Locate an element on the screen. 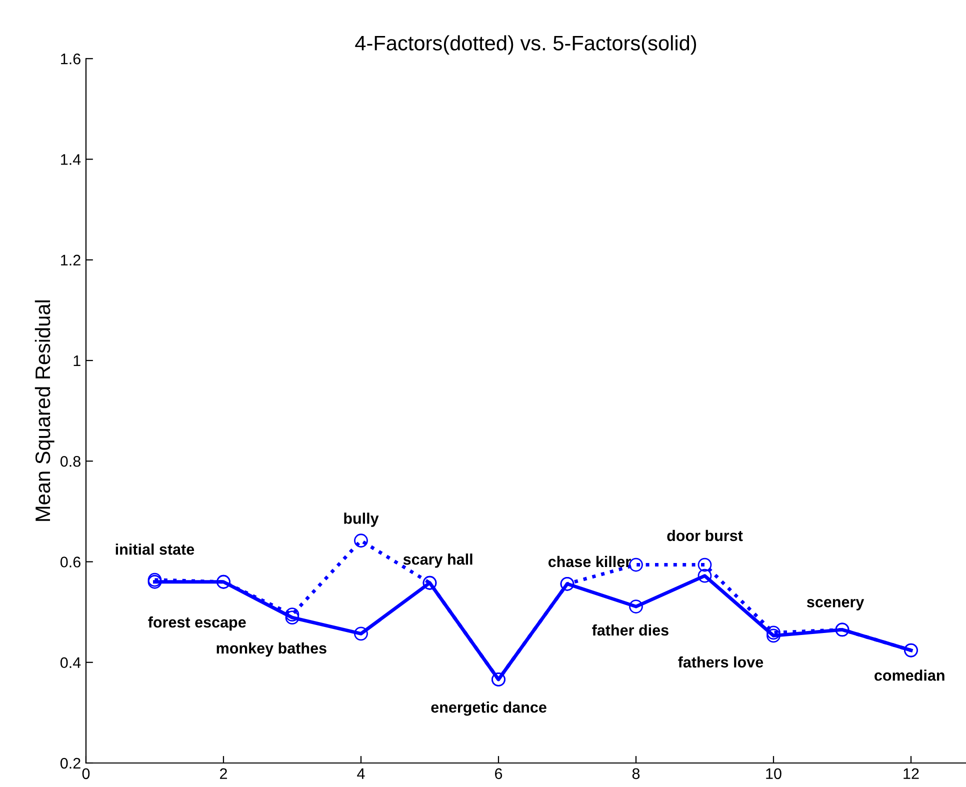 This screenshot has height=787, width=966. annotation: father dies is located at coordinates (630, 630).